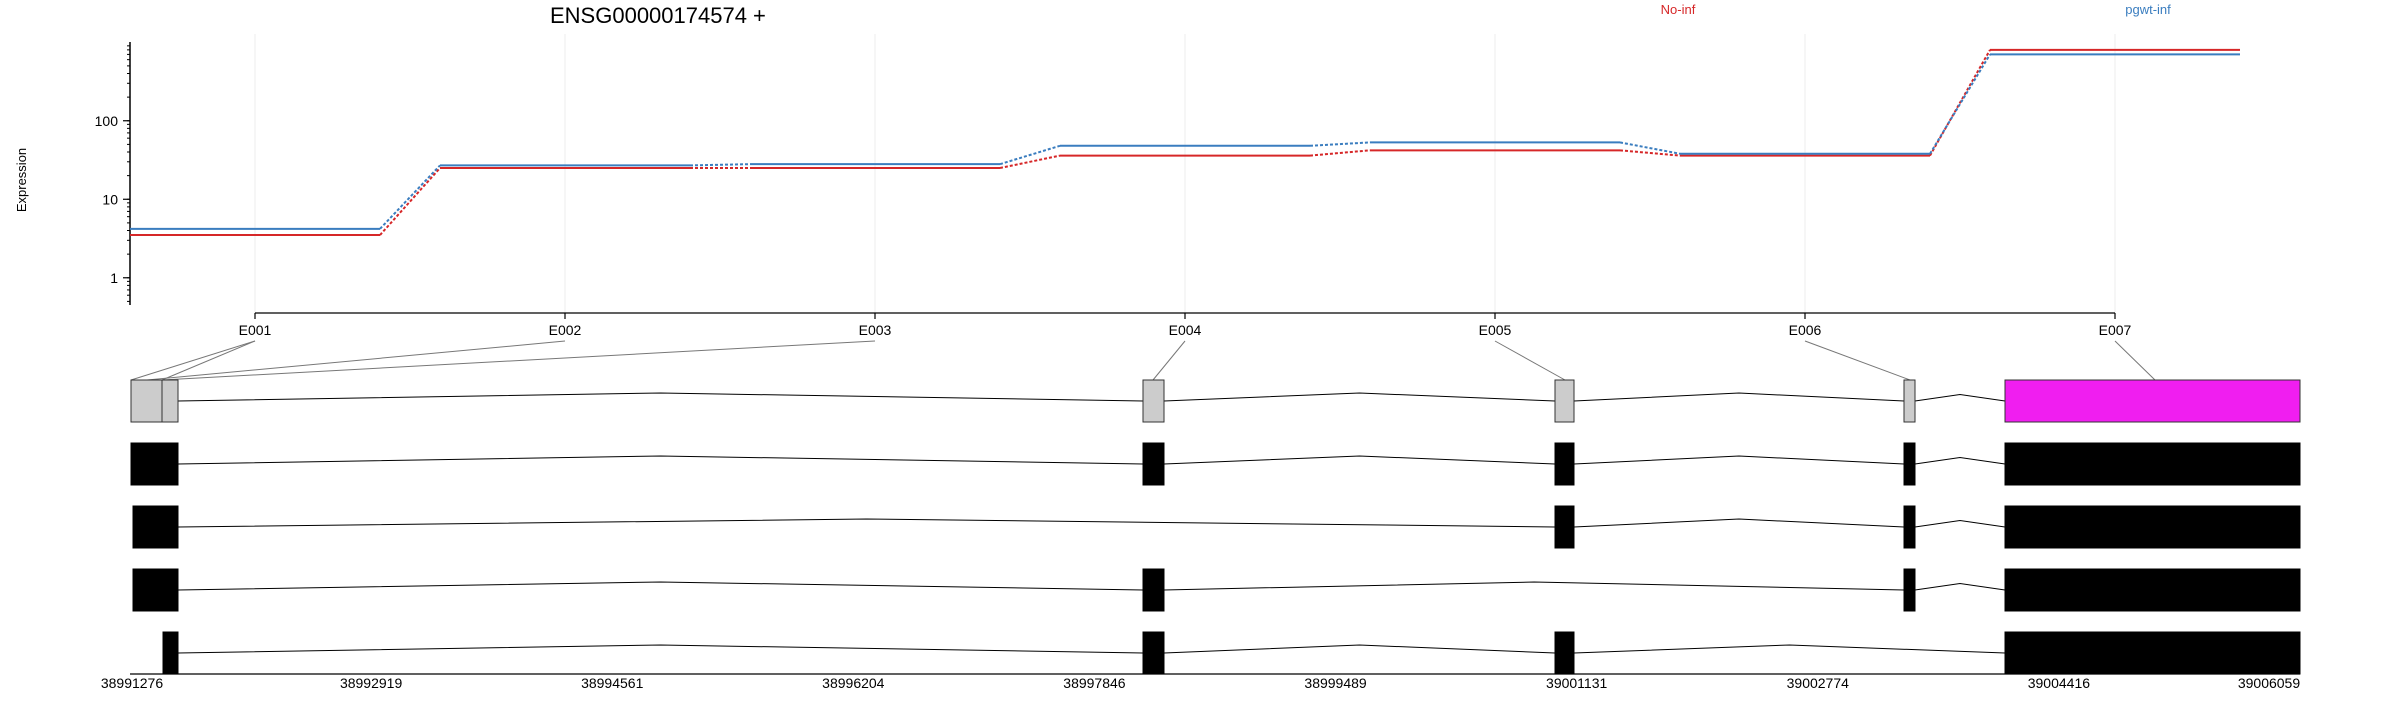 The width and height of the screenshot is (2400, 705). I want to click on y-tick-label-10: 10, so click(110, 199).